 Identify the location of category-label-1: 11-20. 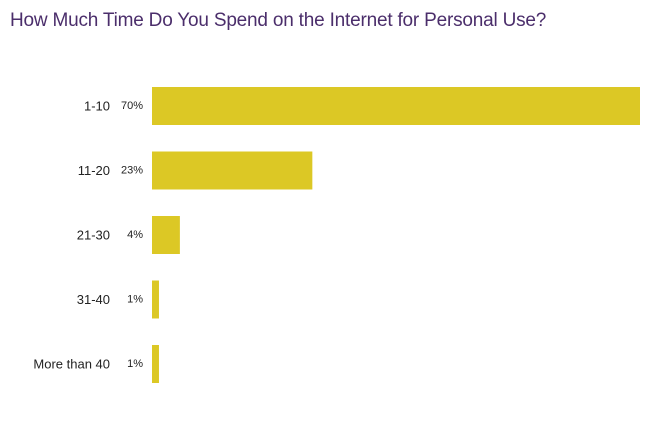
(94, 170).